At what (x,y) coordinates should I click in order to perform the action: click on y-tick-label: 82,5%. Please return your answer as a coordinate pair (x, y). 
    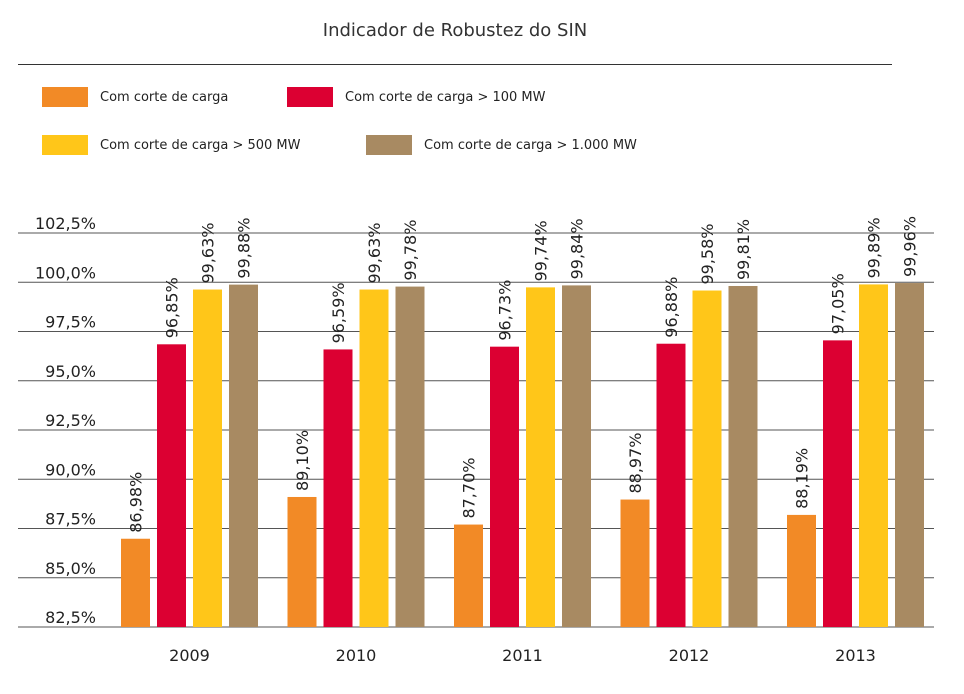
    Looking at the image, I should click on (70, 617).